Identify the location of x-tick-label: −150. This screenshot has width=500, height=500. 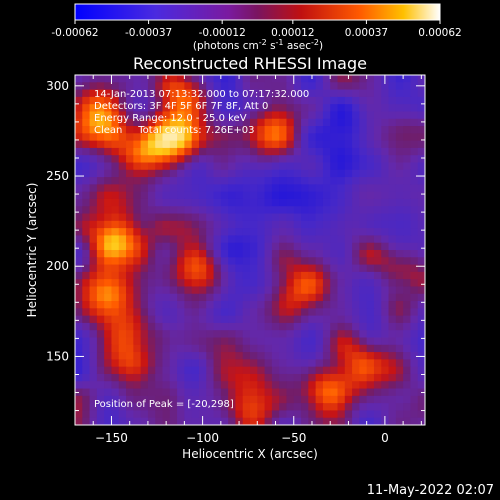
(111, 438).